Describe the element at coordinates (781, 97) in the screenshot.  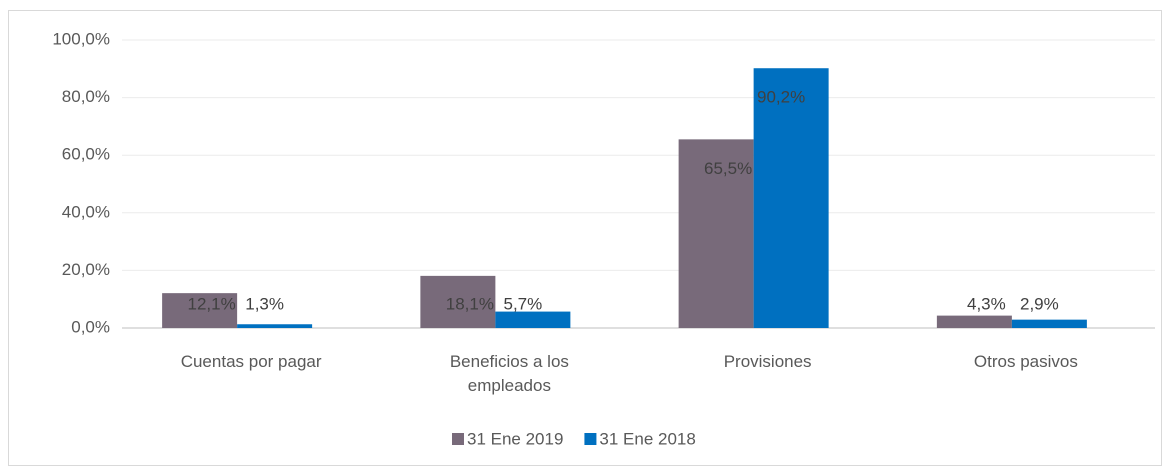
I see `data-label: 90,2%` at that location.